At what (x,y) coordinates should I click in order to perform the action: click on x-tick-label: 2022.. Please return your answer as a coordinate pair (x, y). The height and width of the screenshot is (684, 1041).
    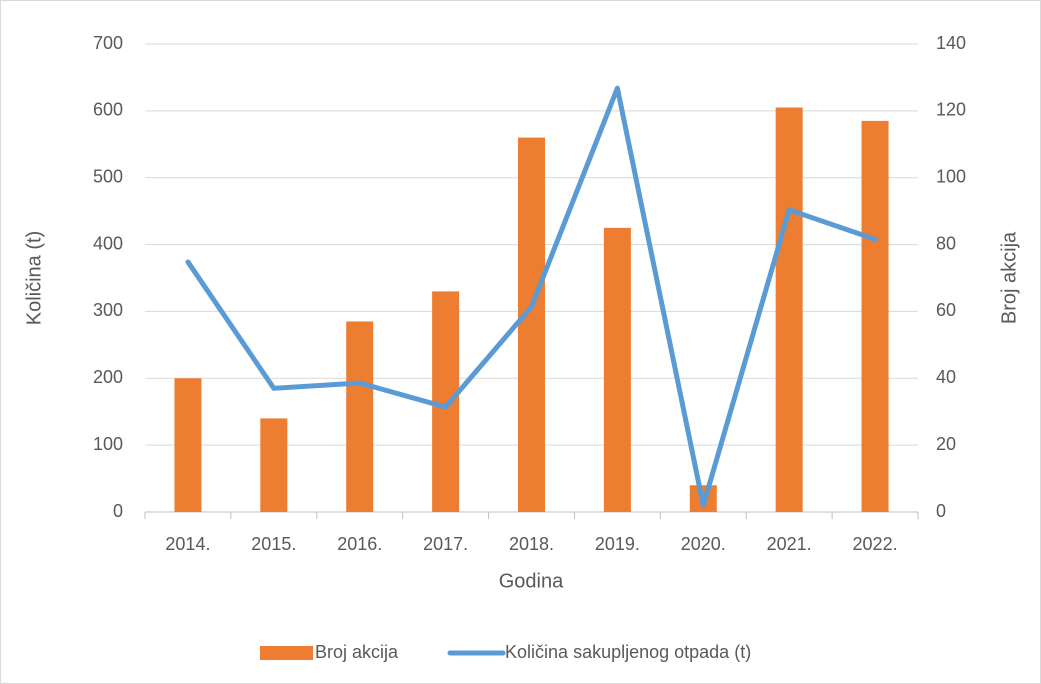
    Looking at the image, I should click on (875, 544).